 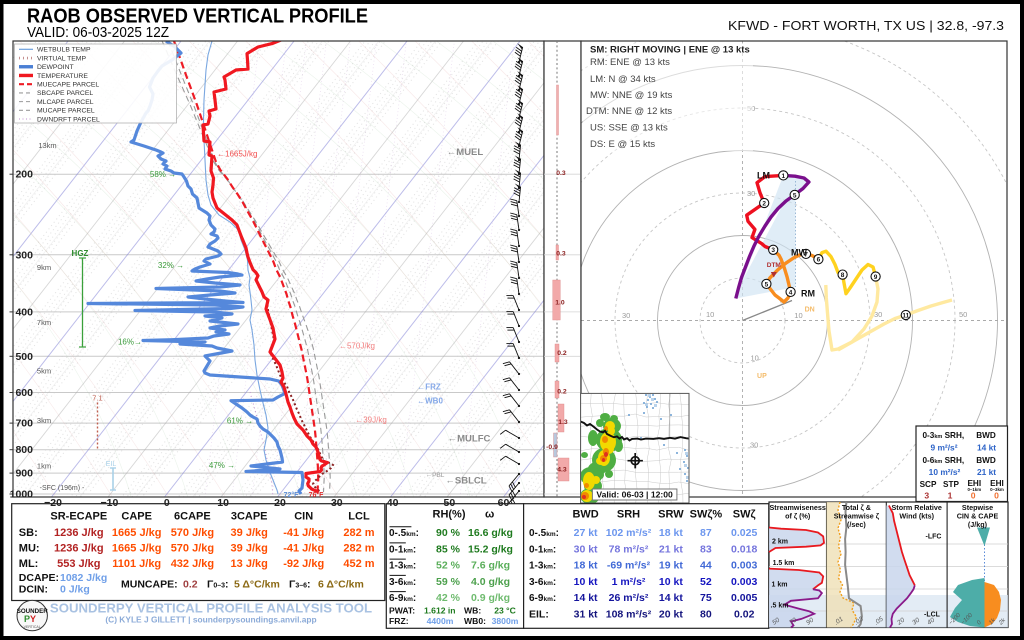 I want to click on svg-text: 85 %, so click(x=448, y=549).